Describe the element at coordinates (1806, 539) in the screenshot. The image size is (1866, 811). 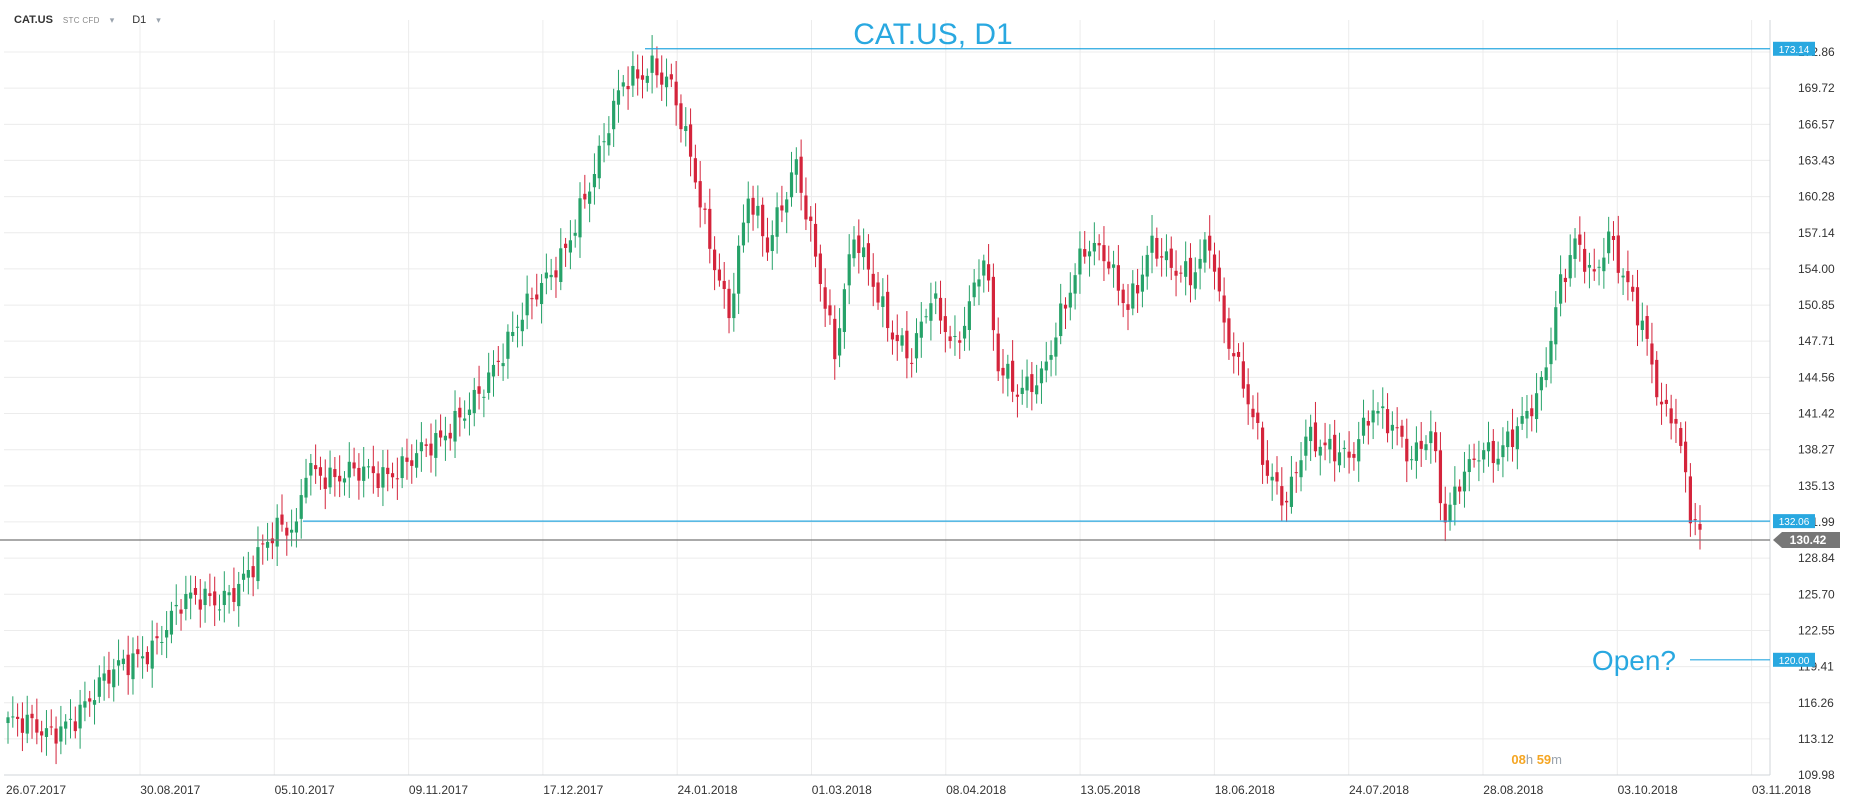
I see `current-price-badge: 130.42` at that location.